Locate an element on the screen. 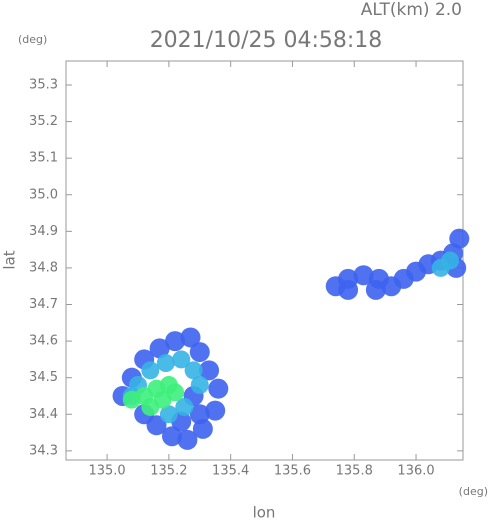  y-tick-label: 34.6 is located at coordinates (43, 341).